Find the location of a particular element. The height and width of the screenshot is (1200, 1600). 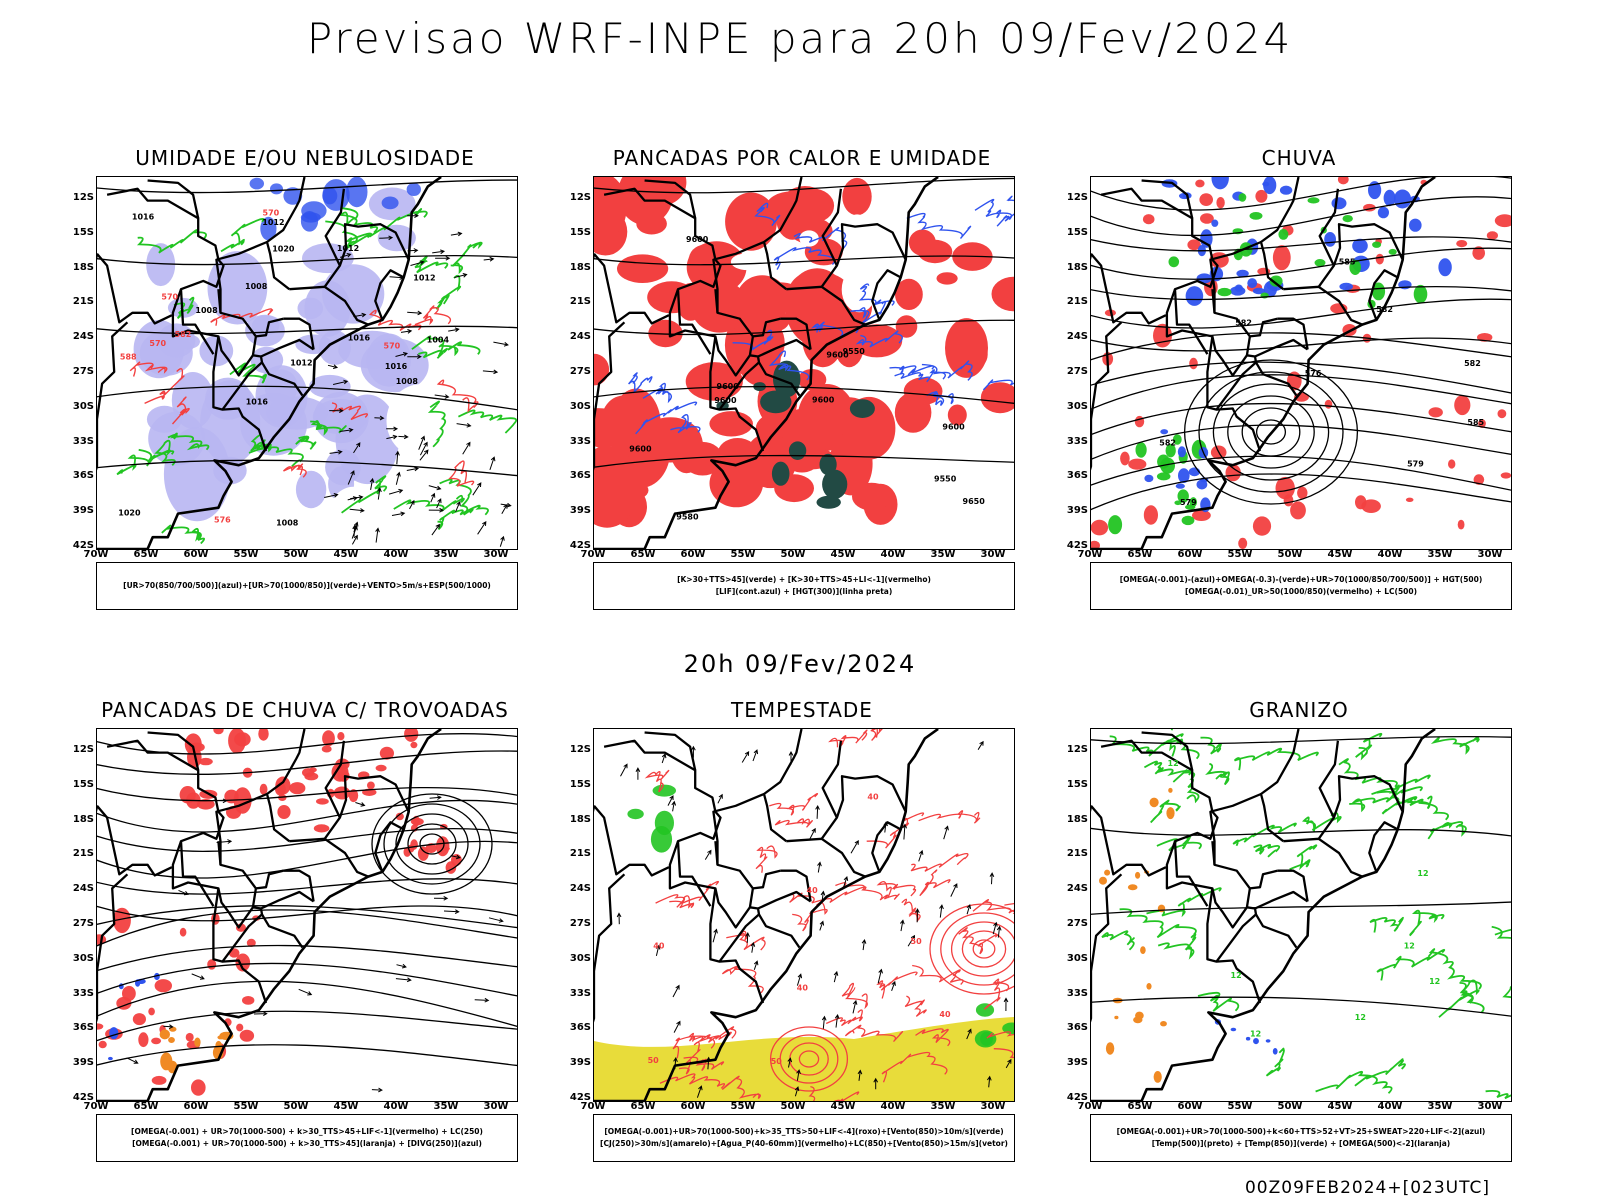

longitude-label: 60W is located at coordinates (196, 1106).